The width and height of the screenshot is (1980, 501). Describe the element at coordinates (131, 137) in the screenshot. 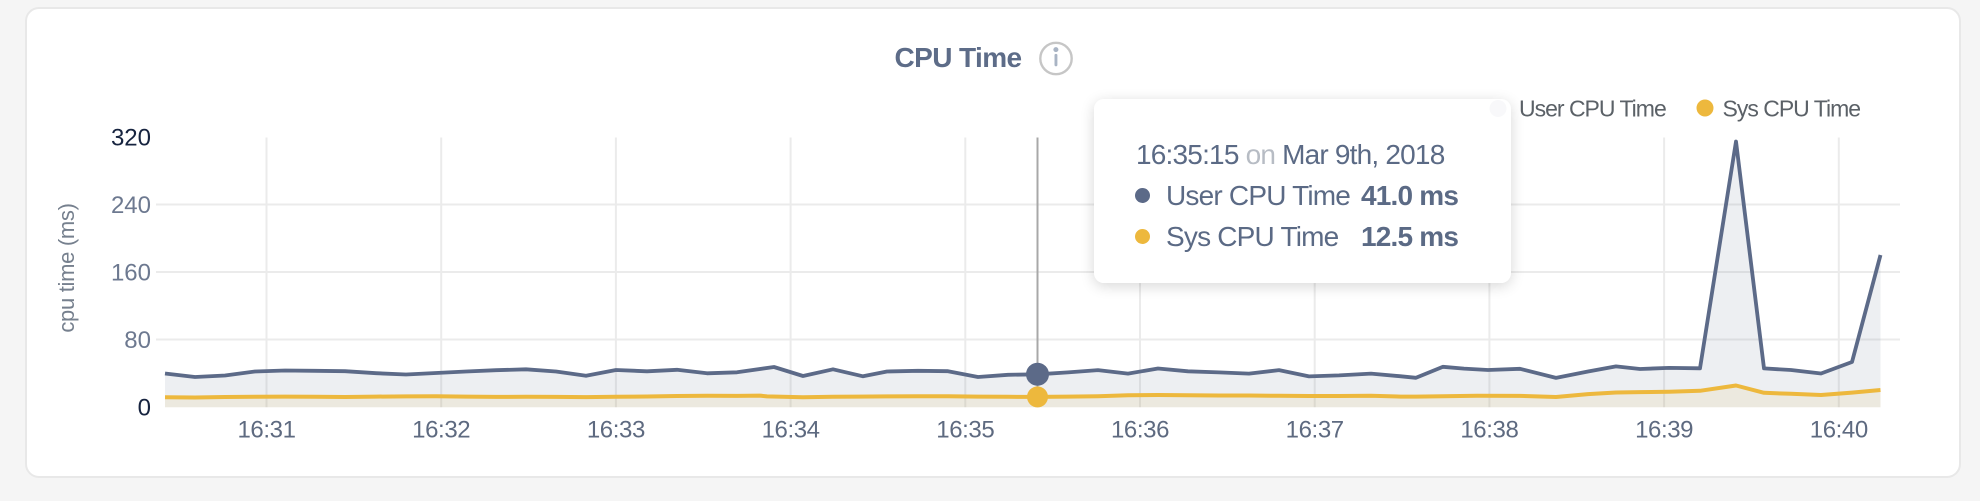

I see `svg-text: 320` at that location.